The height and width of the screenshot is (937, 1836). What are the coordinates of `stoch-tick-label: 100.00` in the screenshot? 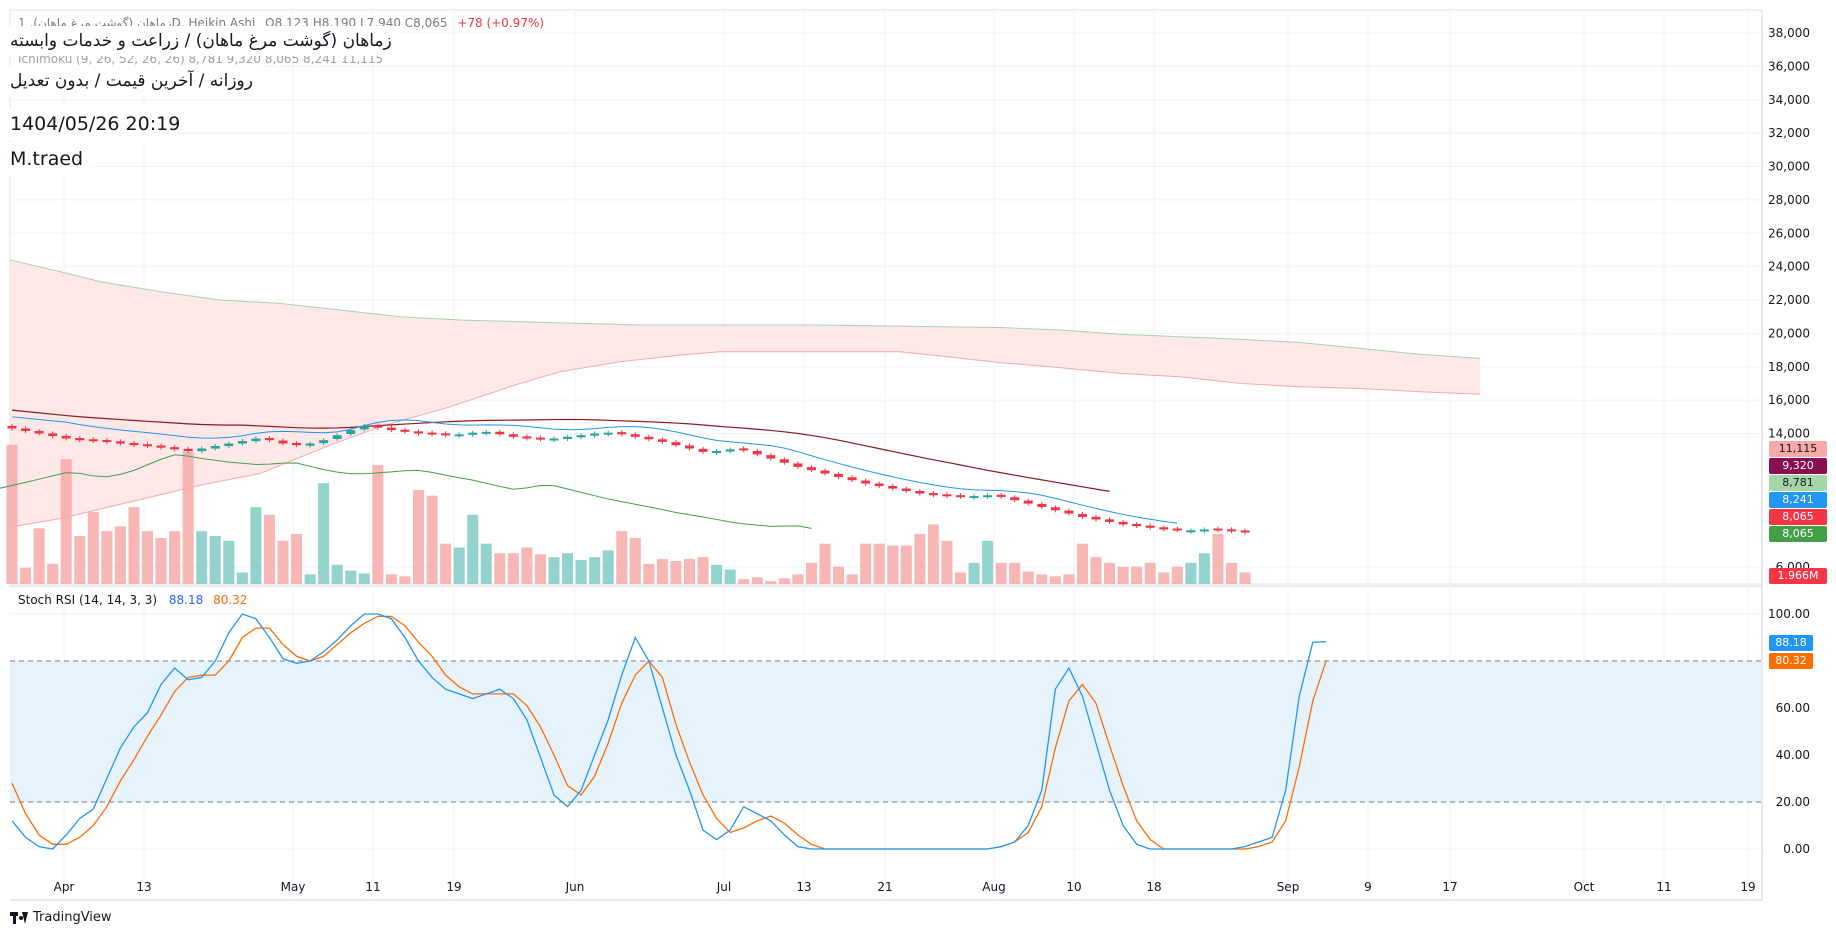 It's located at (1789, 614).